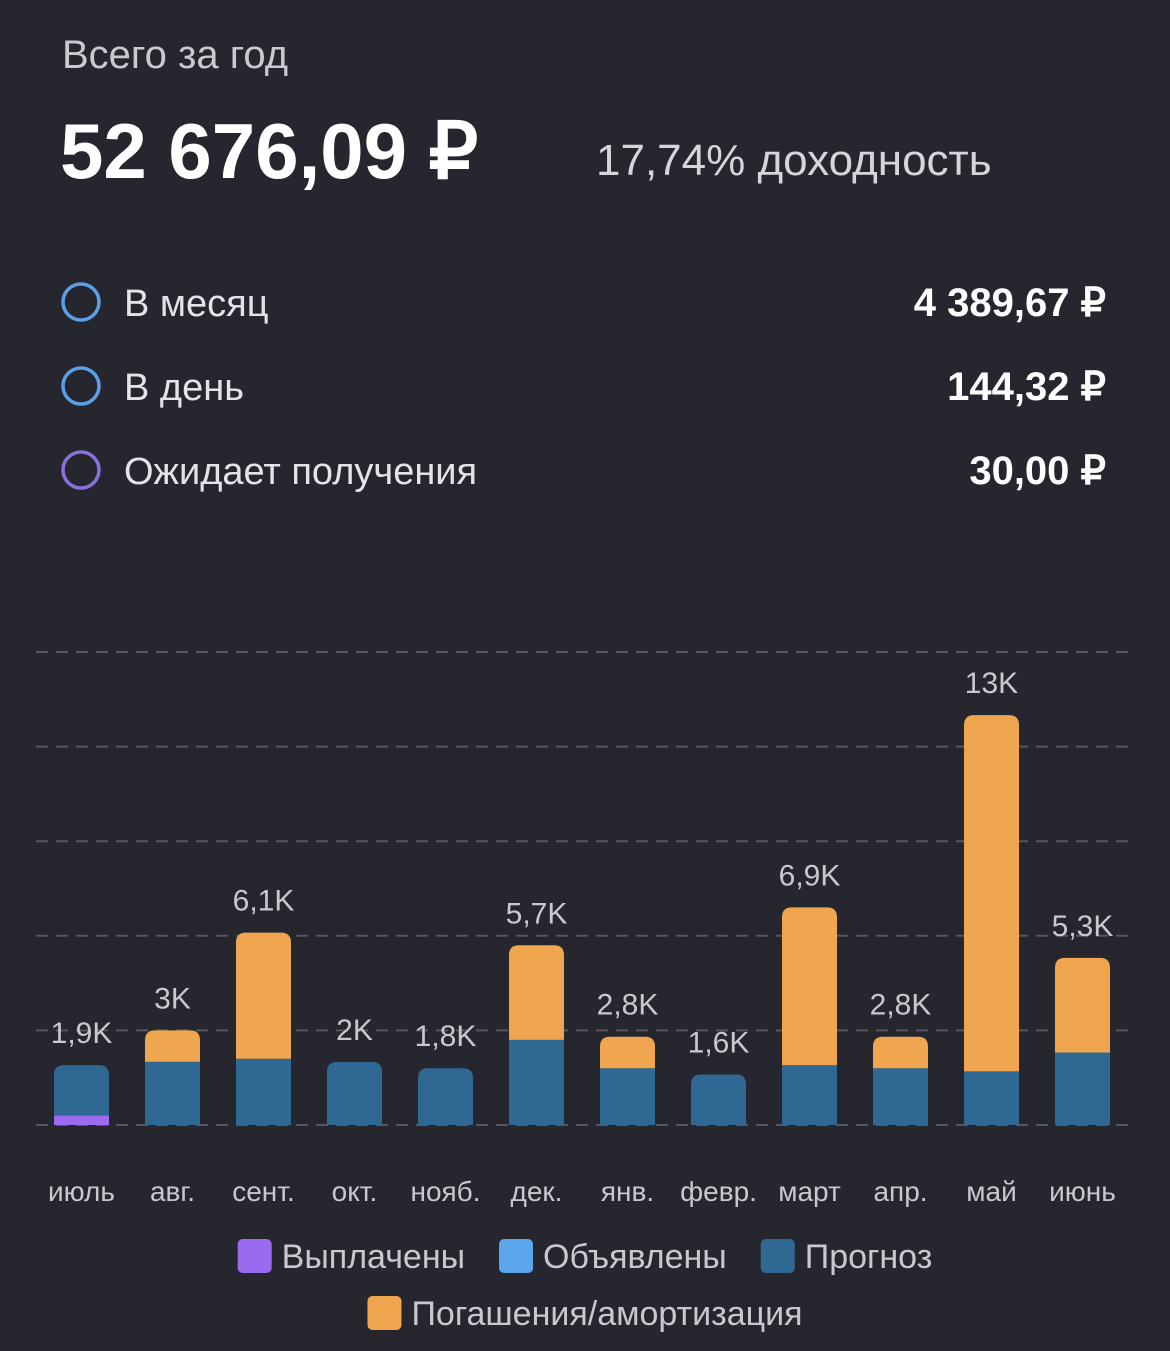 This screenshot has height=1351, width=1170. Describe the element at coordinates (196, 304) in the screenshot. I see `row-label: В месяц` at that location.